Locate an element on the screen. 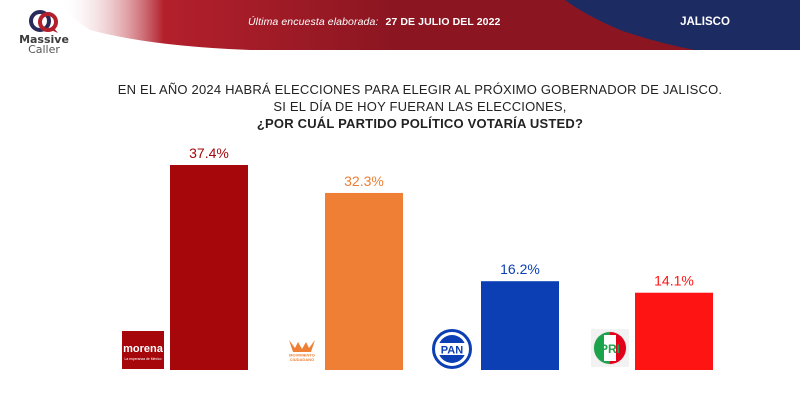  mc-logo-text1: MOVIMIENTO is located at coordinates (302, 355).